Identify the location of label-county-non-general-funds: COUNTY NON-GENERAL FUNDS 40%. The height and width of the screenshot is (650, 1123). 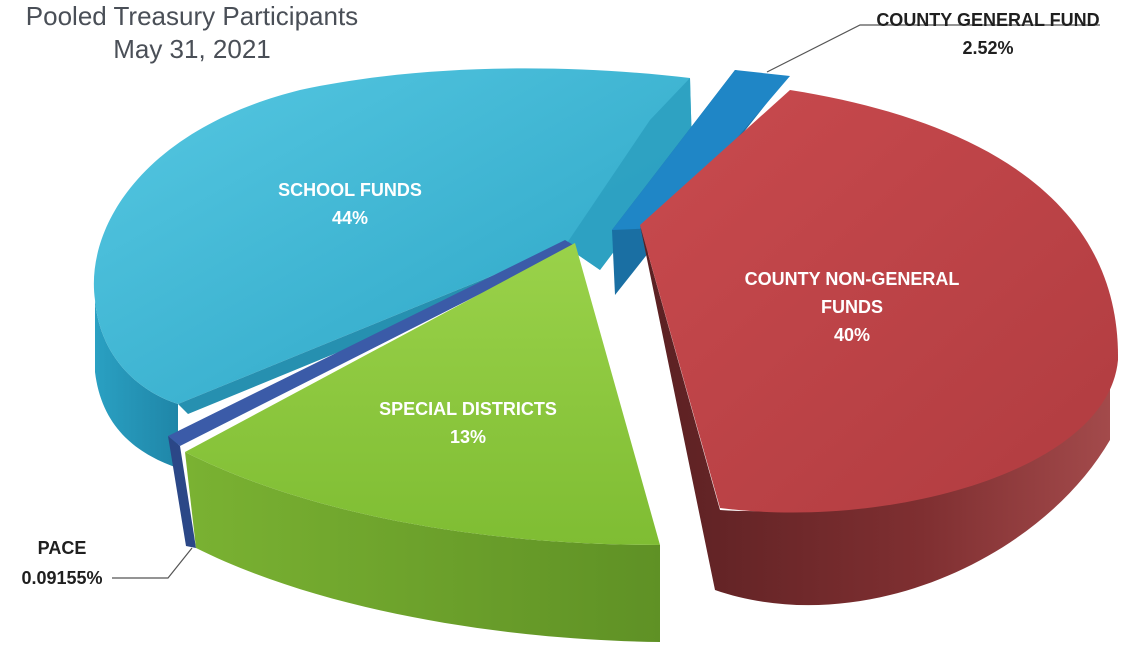
(852, 307).